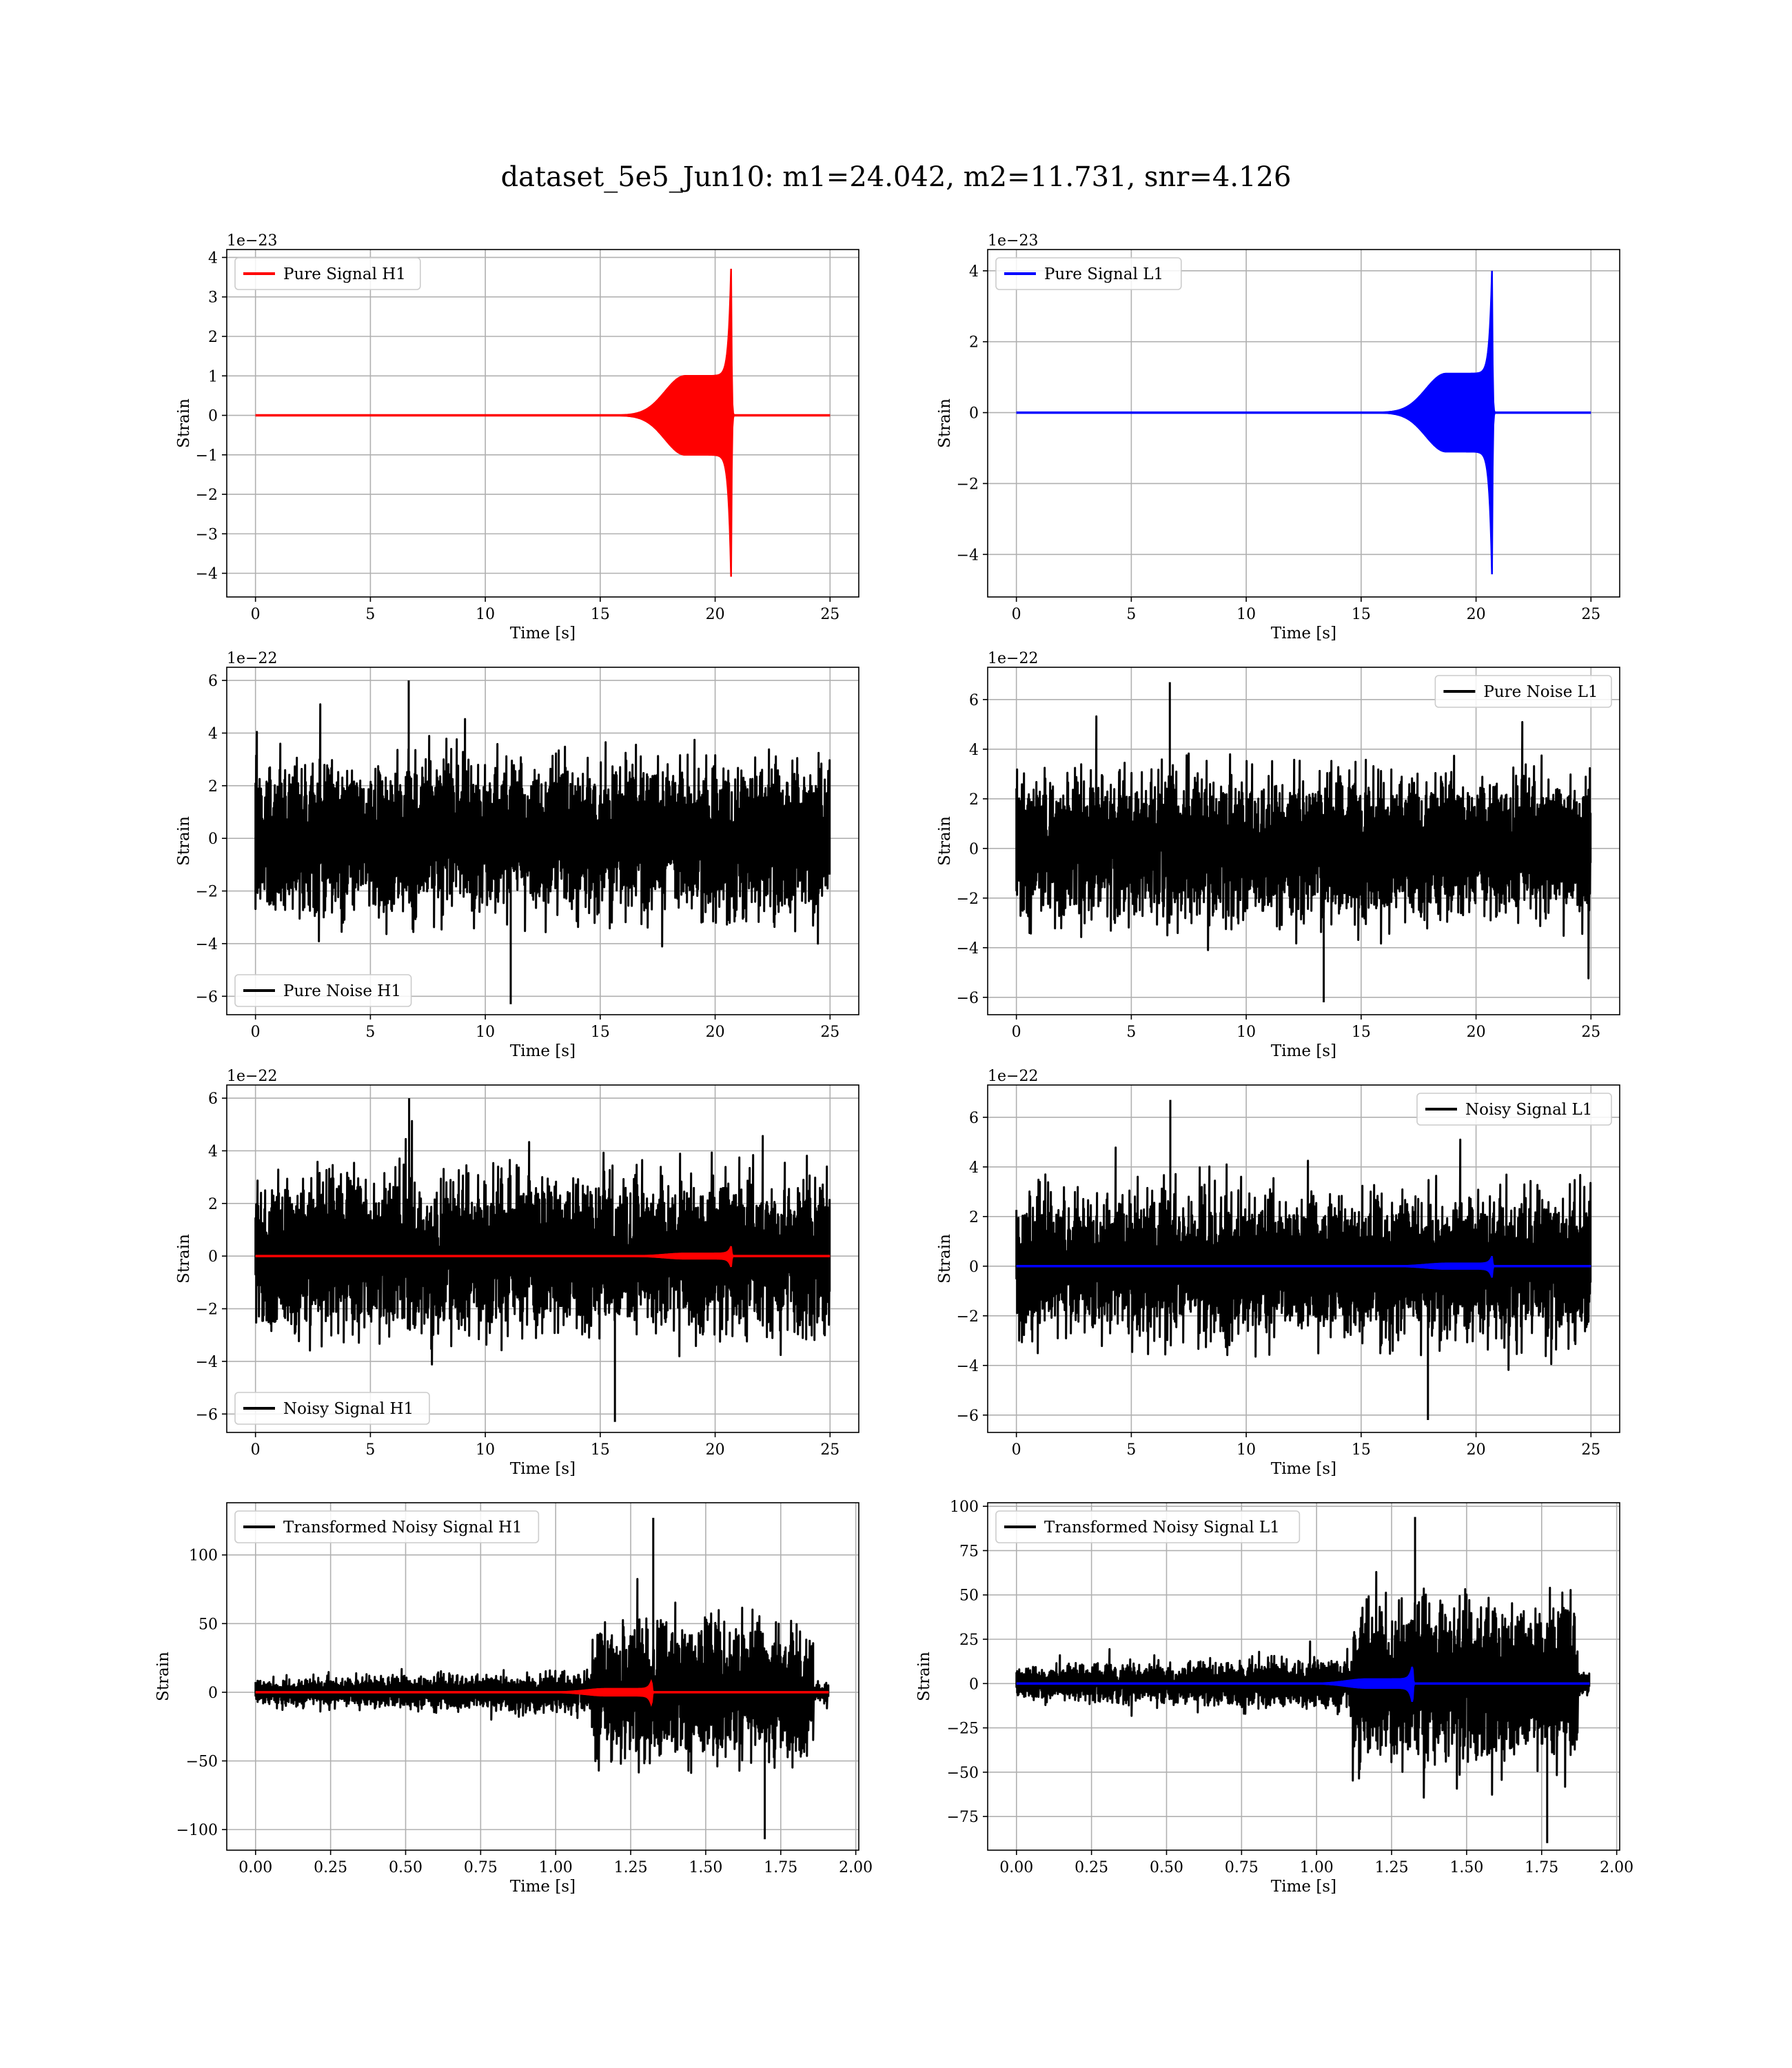 This screenshot has width=1792, height=2068. What do you see at coordinates (969, 1552) in the screenshot?
I see `y-tick-label: 75` at bounding box center [969, 1552].